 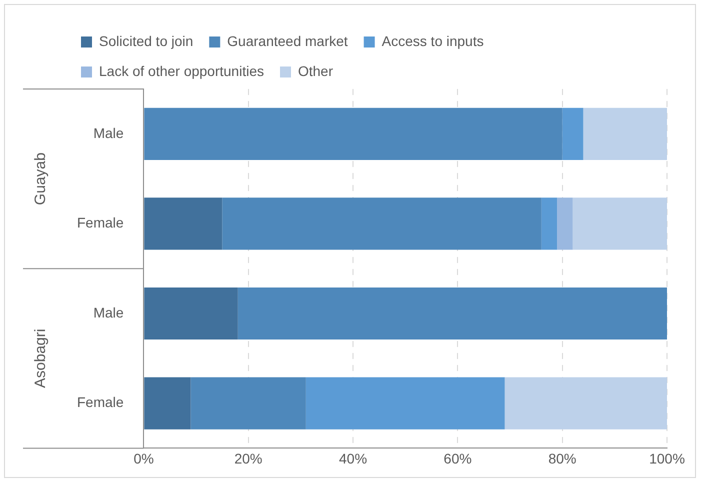 I want to click on legend-label: Other, so click(x=316, y=70).